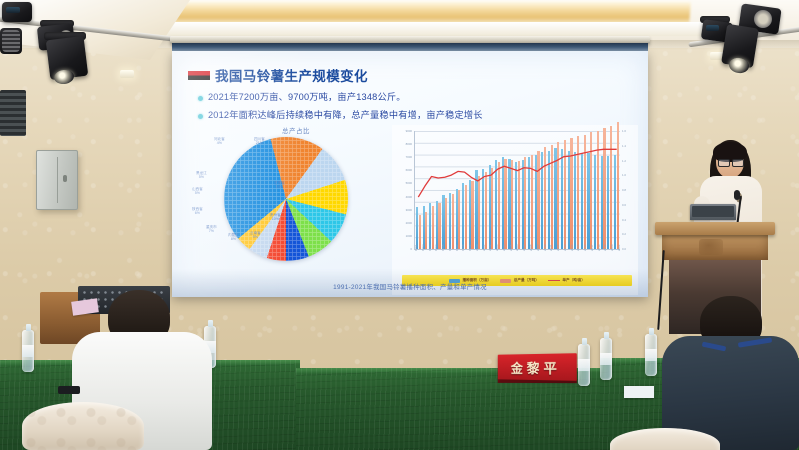 This screenshot has height=450, width=799. I want to click on x-tick-label: 2019, so click(605, 247).